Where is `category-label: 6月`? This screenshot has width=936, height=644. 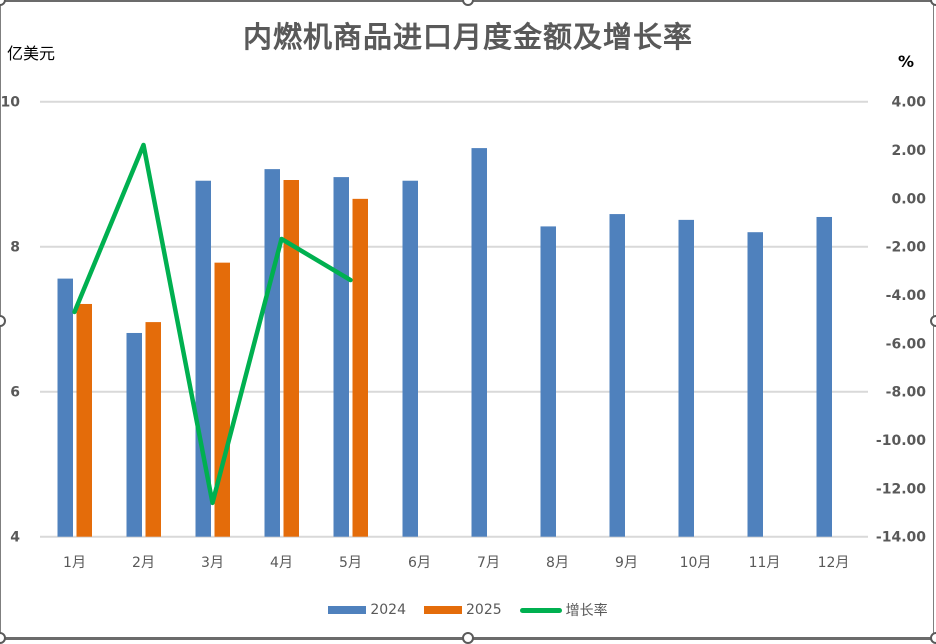 category-label: 6月 is located at coordinates (419, 563).